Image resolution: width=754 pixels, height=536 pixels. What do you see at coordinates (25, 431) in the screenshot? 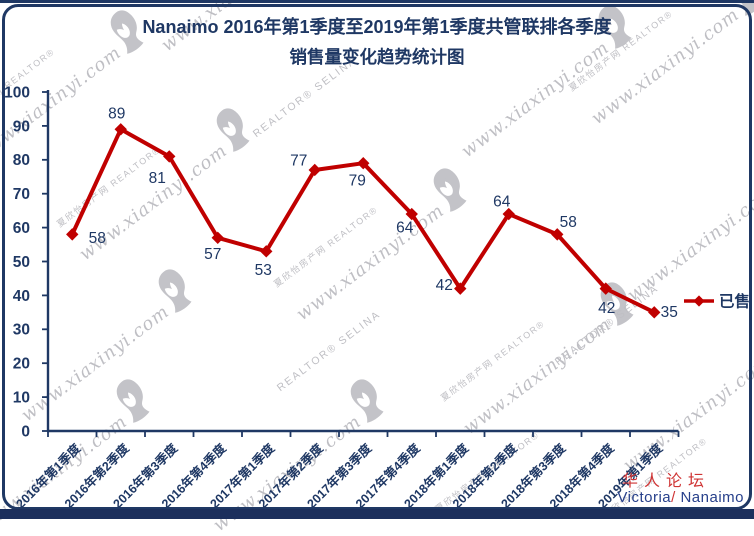
I see `y-axis-tick-label: 0` at bounding box center [25, 431].